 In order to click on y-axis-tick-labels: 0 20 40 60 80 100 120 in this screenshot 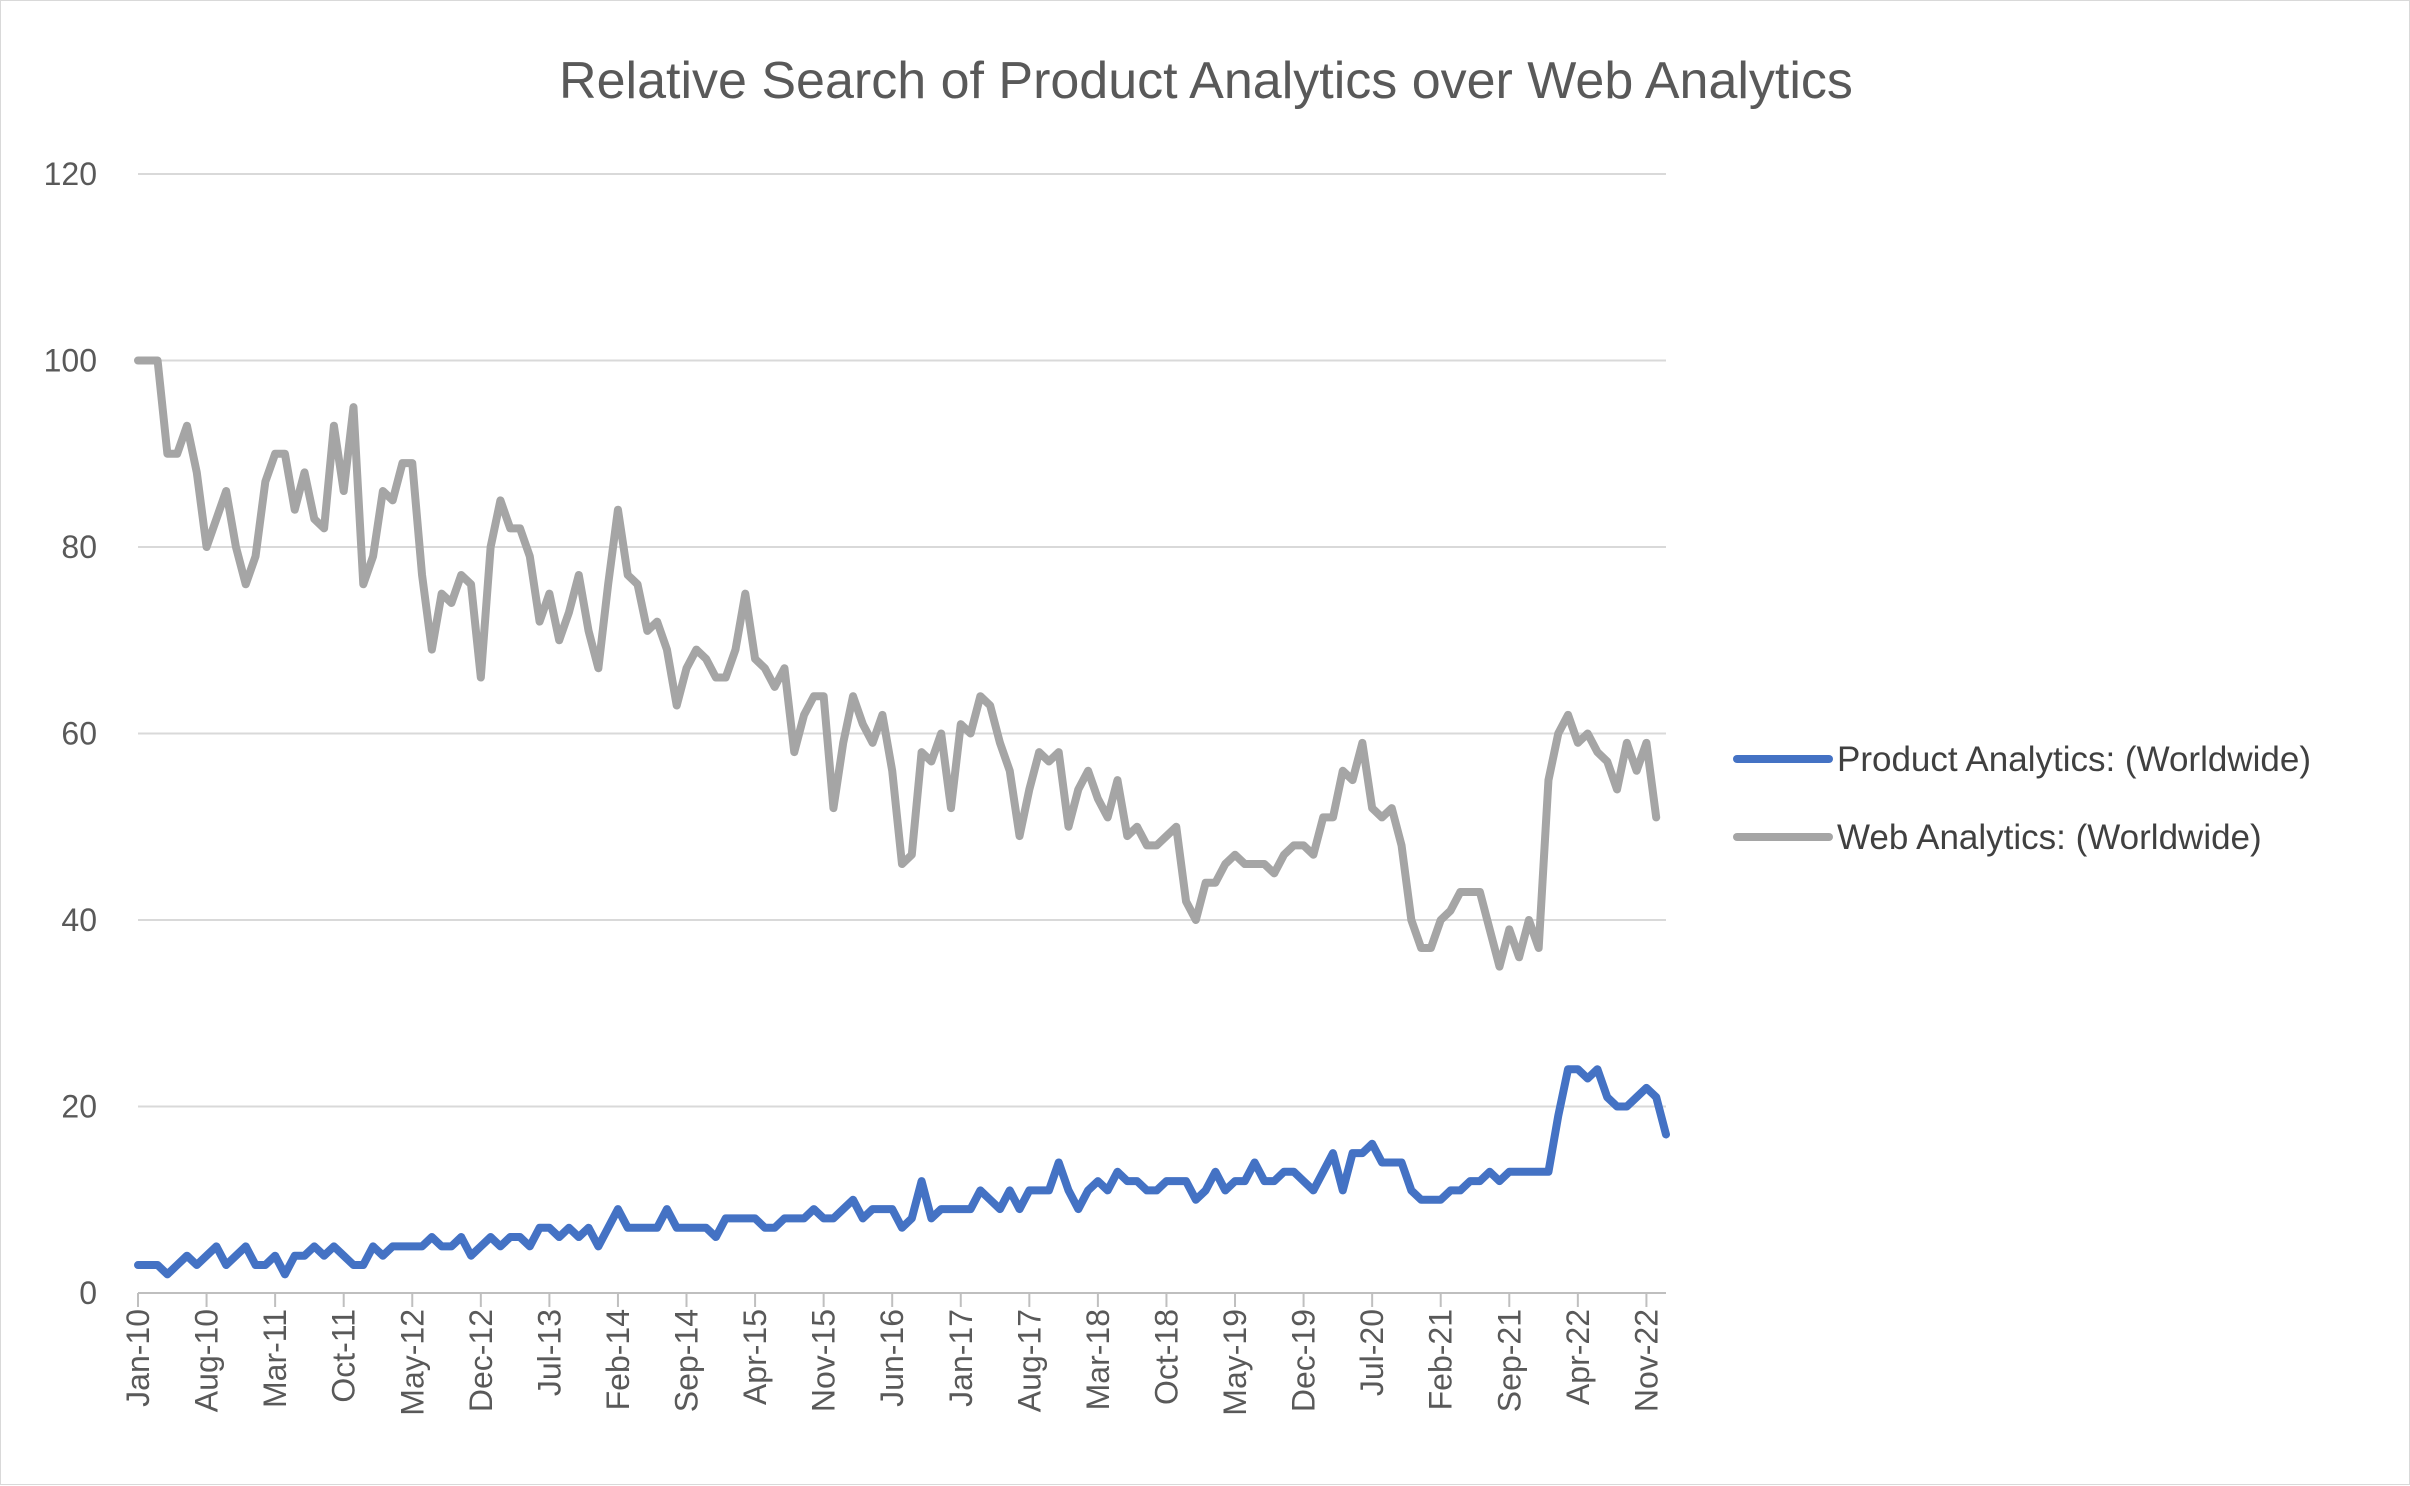, I will do `click(70, 733)`.